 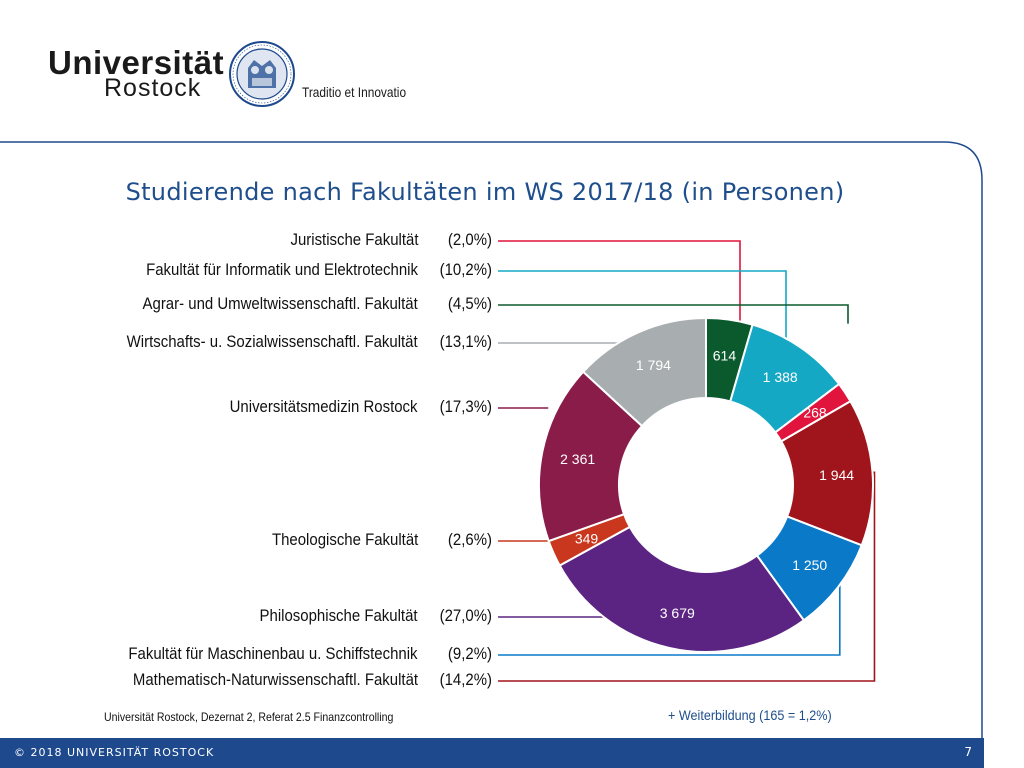 What do you see at coordinates (725, 355) in the screenshot?
I see `slice-label-0: 614` at bounding box center [725, 355].